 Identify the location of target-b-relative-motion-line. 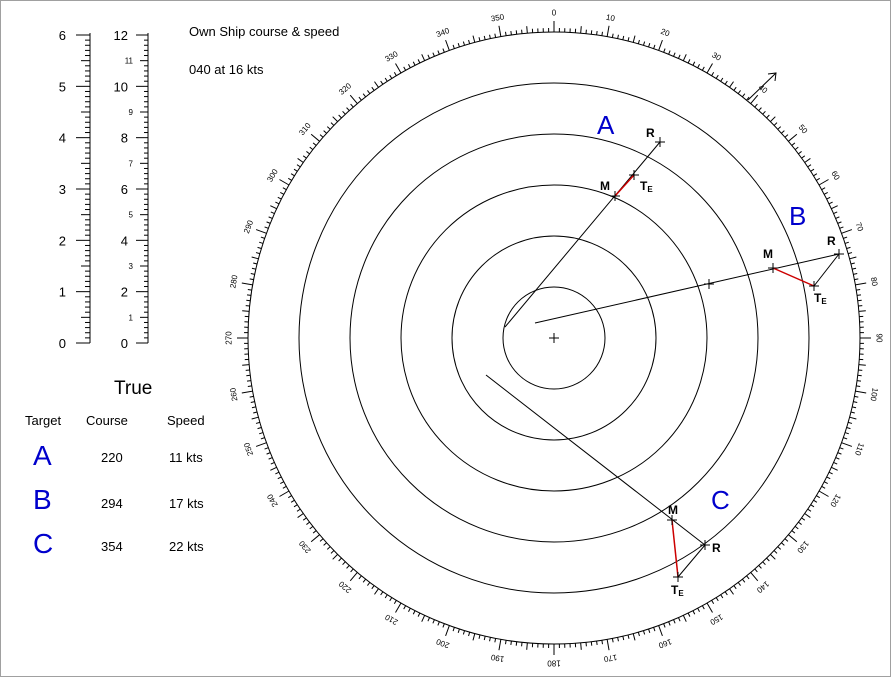
(687, 288).